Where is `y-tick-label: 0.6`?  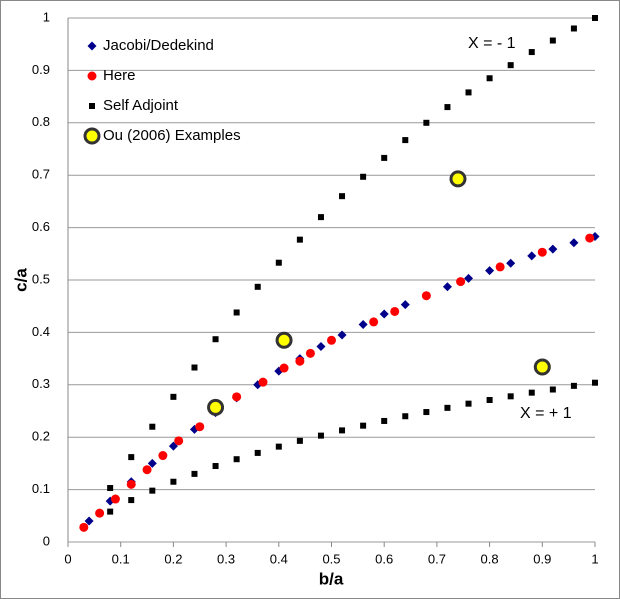 y-tick-label: 0.6 is located at coordinates (41, 226).